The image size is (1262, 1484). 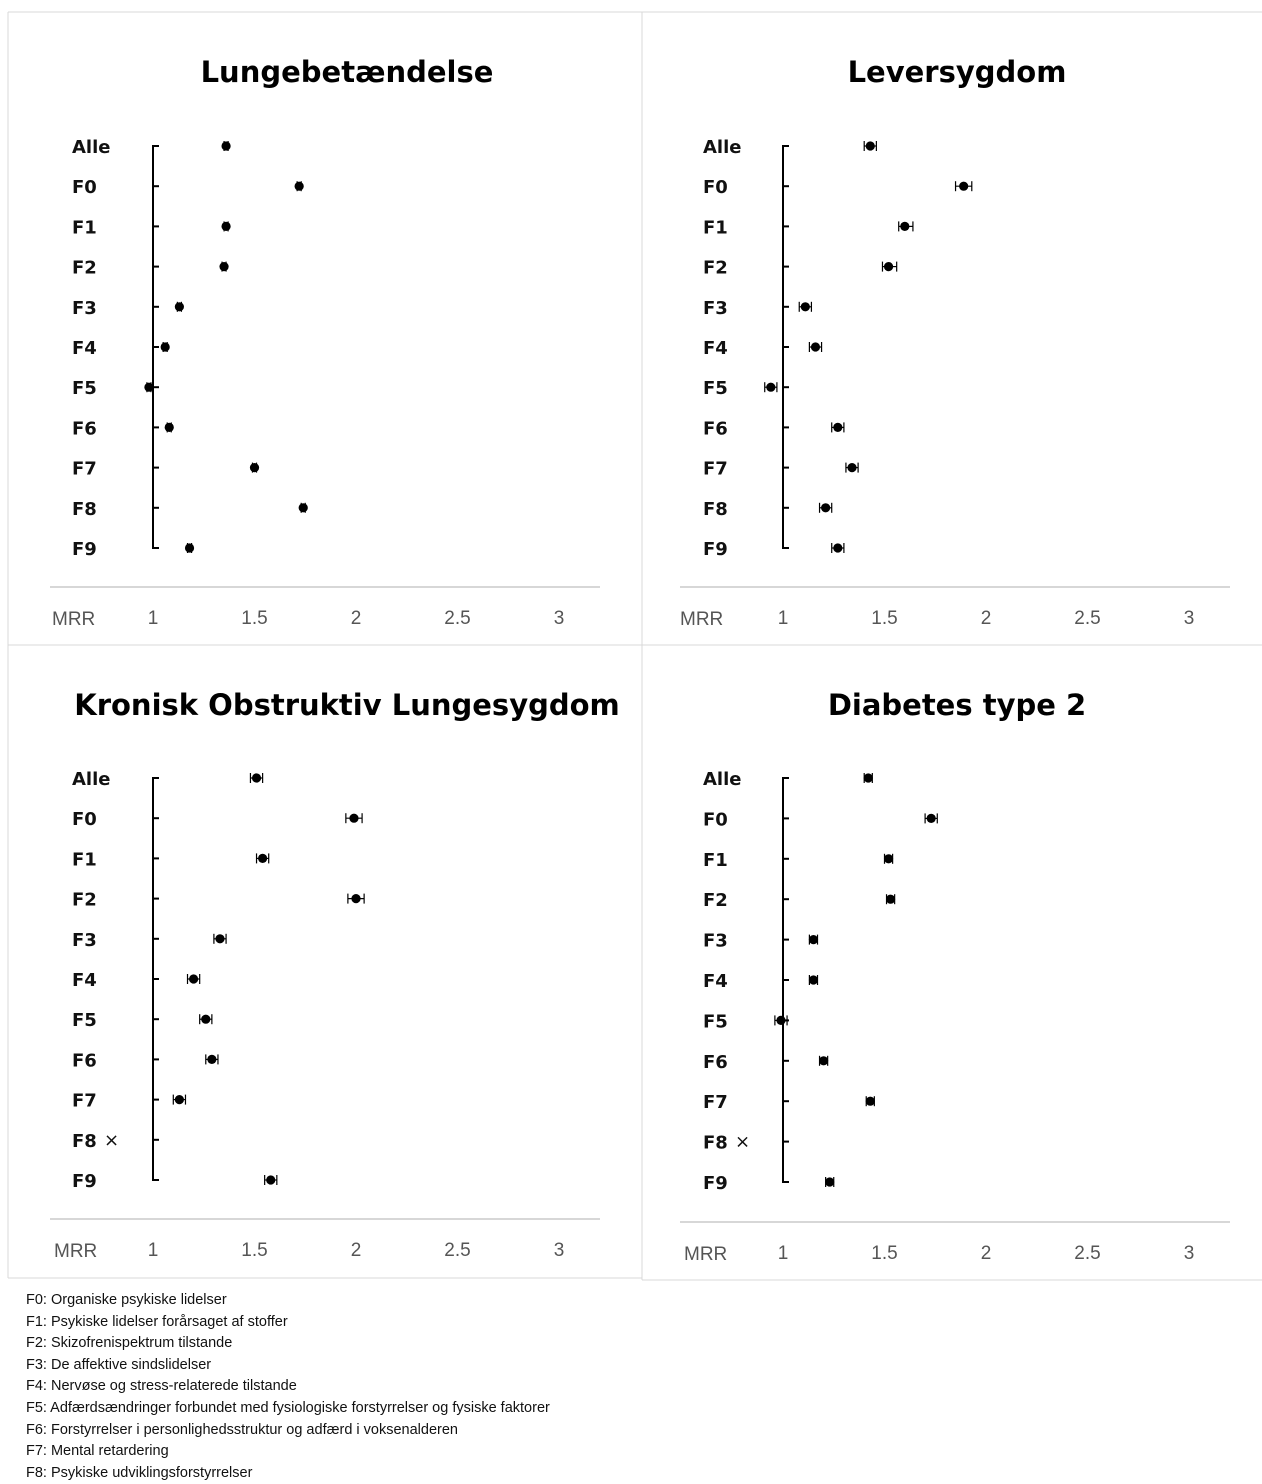 What do you see at coordinates (347, 705) in the screenshot?
I see `chart-title: Kronisk Obstruktiv Lungesygdom` at bounding box center [347, 705].